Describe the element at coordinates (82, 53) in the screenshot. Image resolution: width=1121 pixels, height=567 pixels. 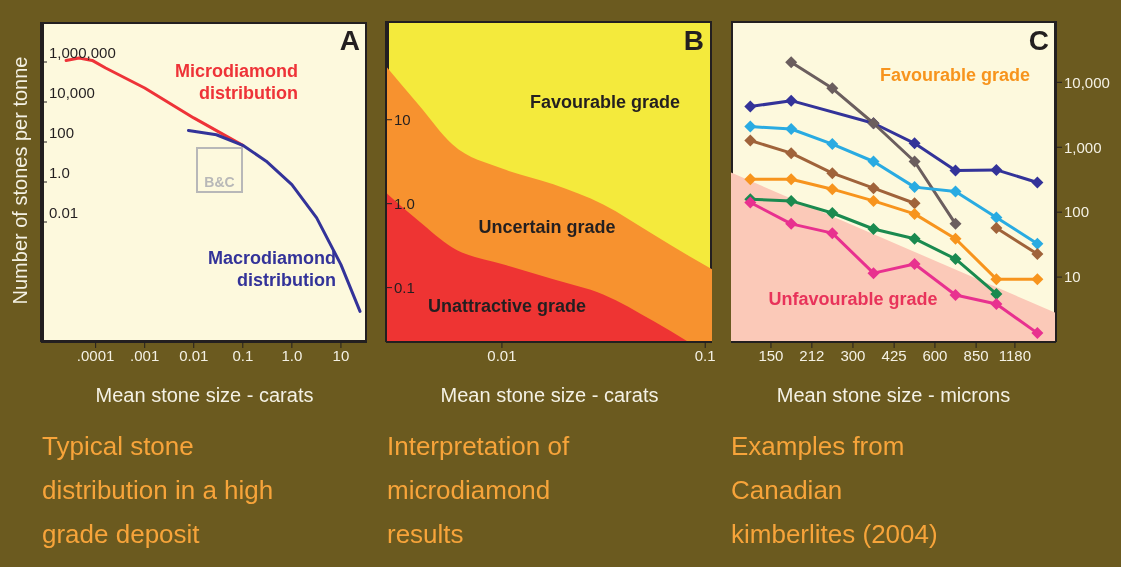
I see `y-tick-label: 1,000,000` at that location.